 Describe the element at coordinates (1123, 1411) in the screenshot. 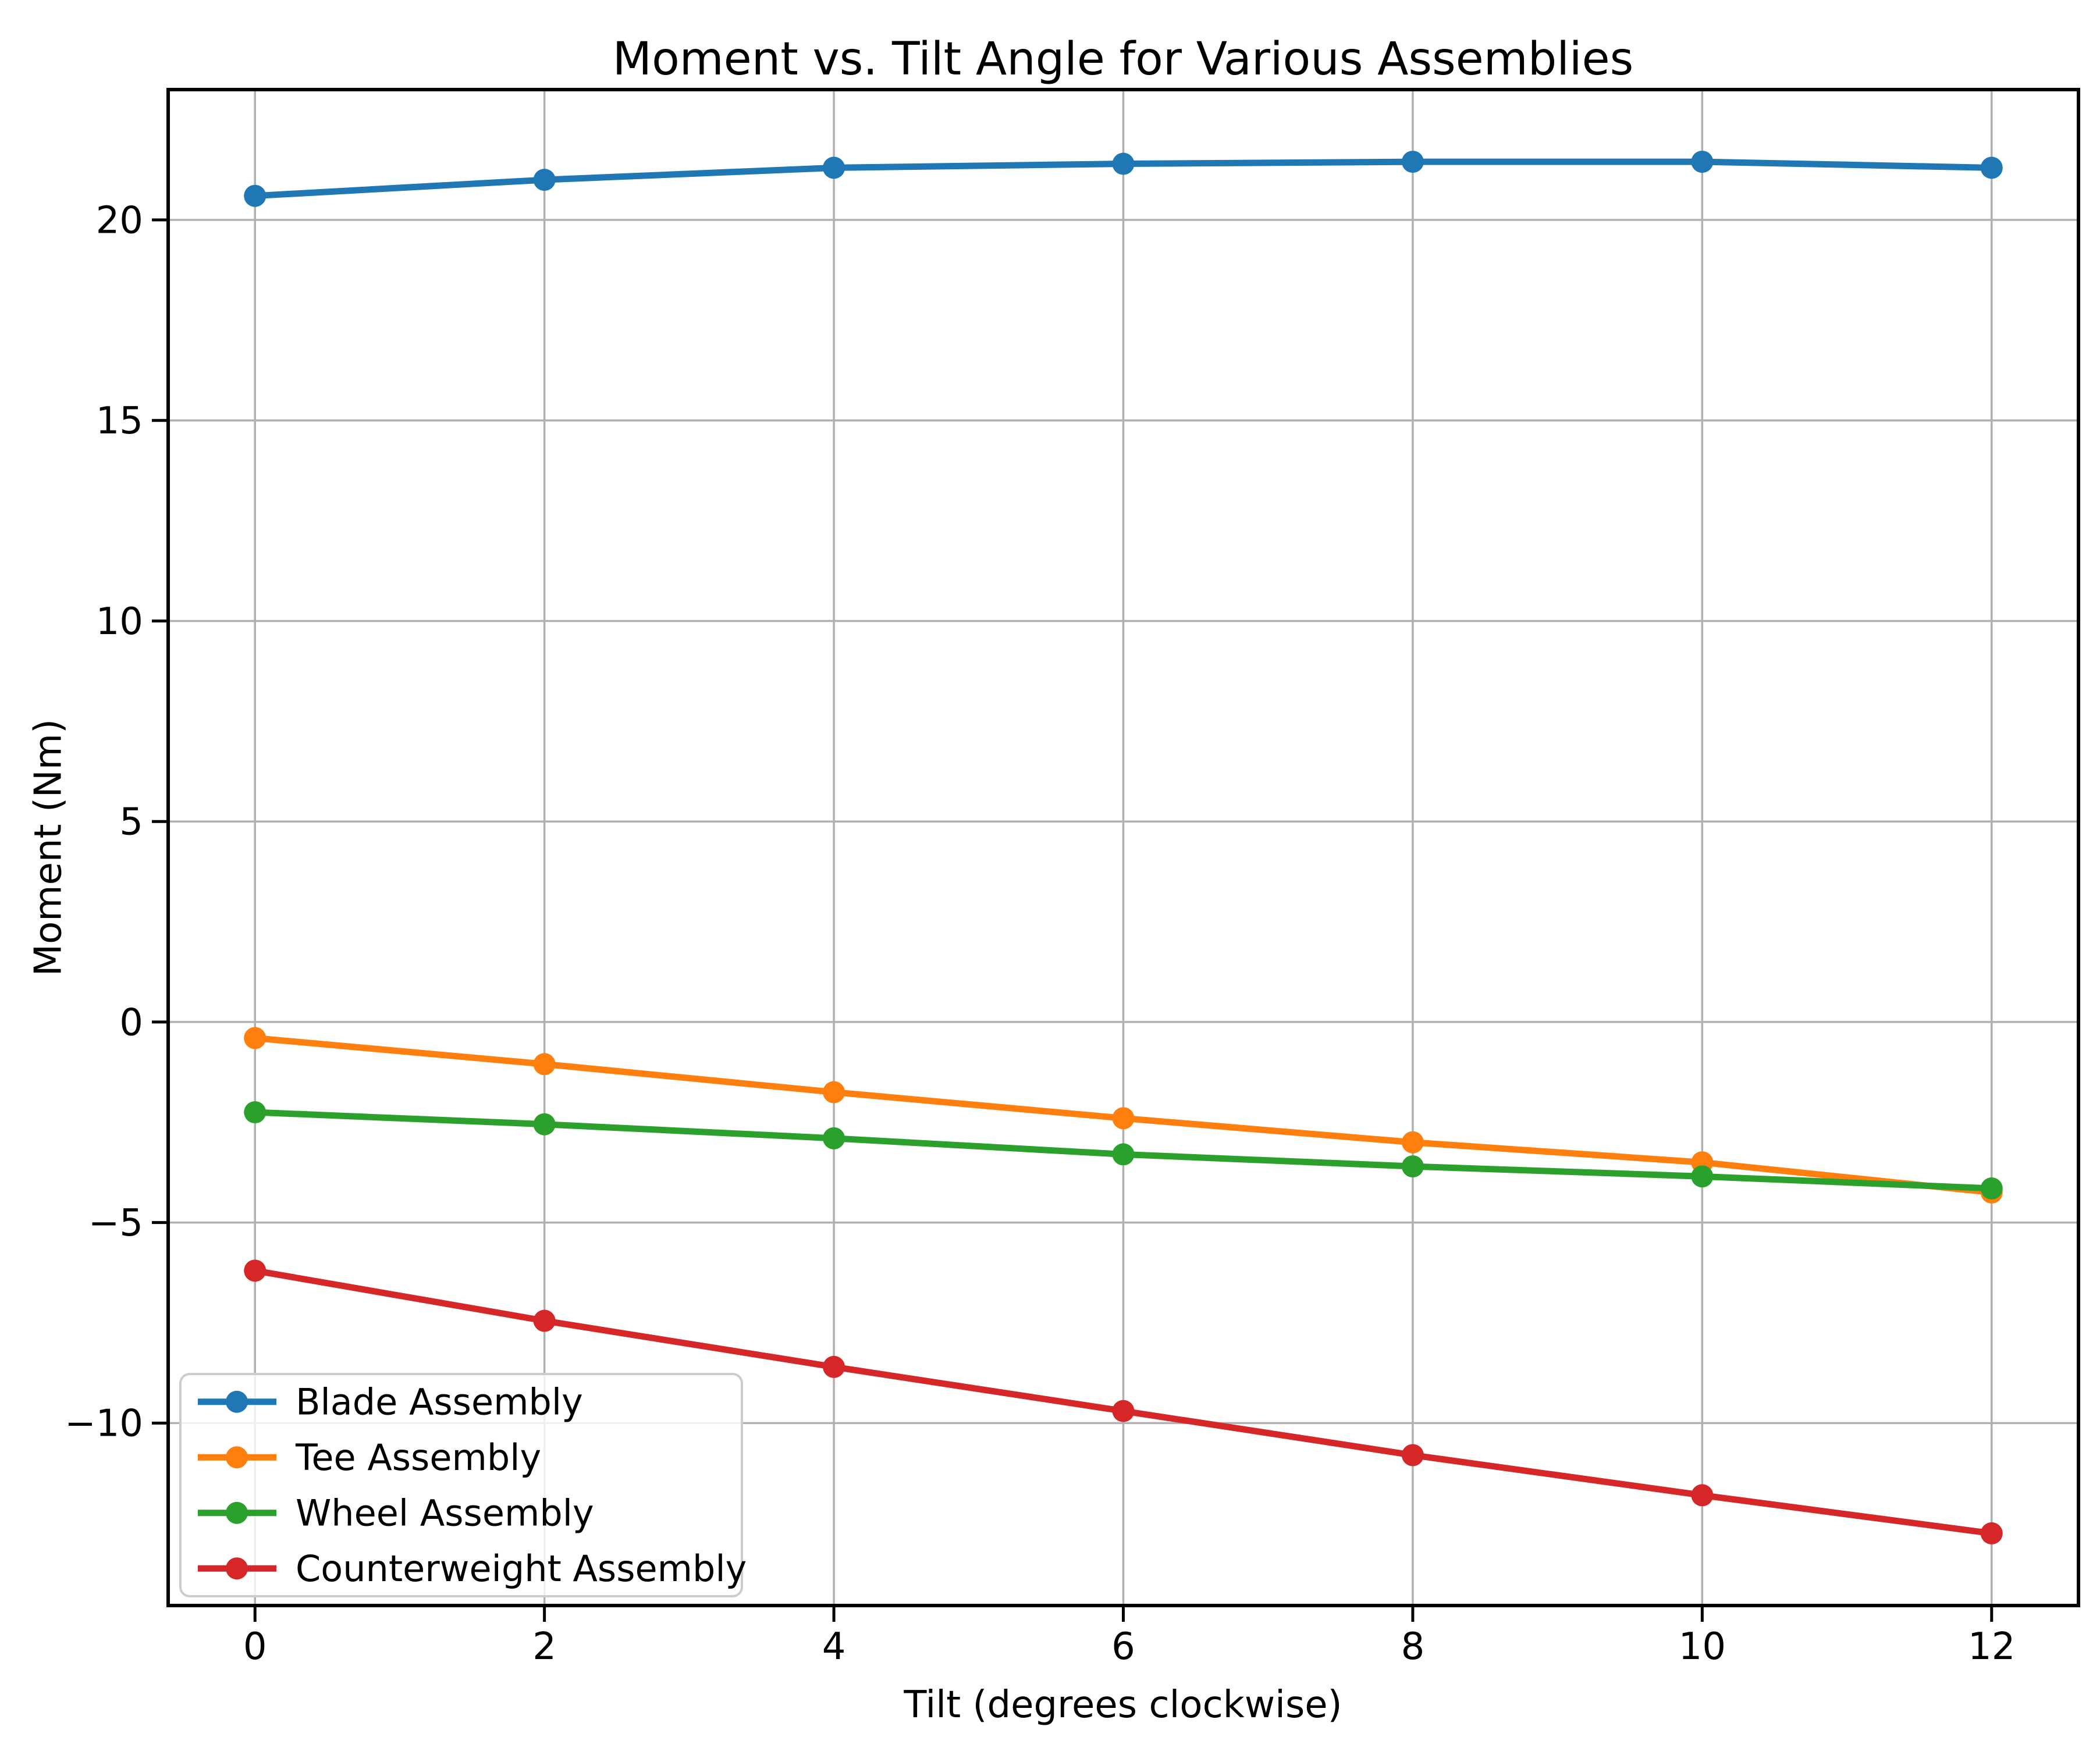

I see `counterweight-assembly-marker-x6` at that location.